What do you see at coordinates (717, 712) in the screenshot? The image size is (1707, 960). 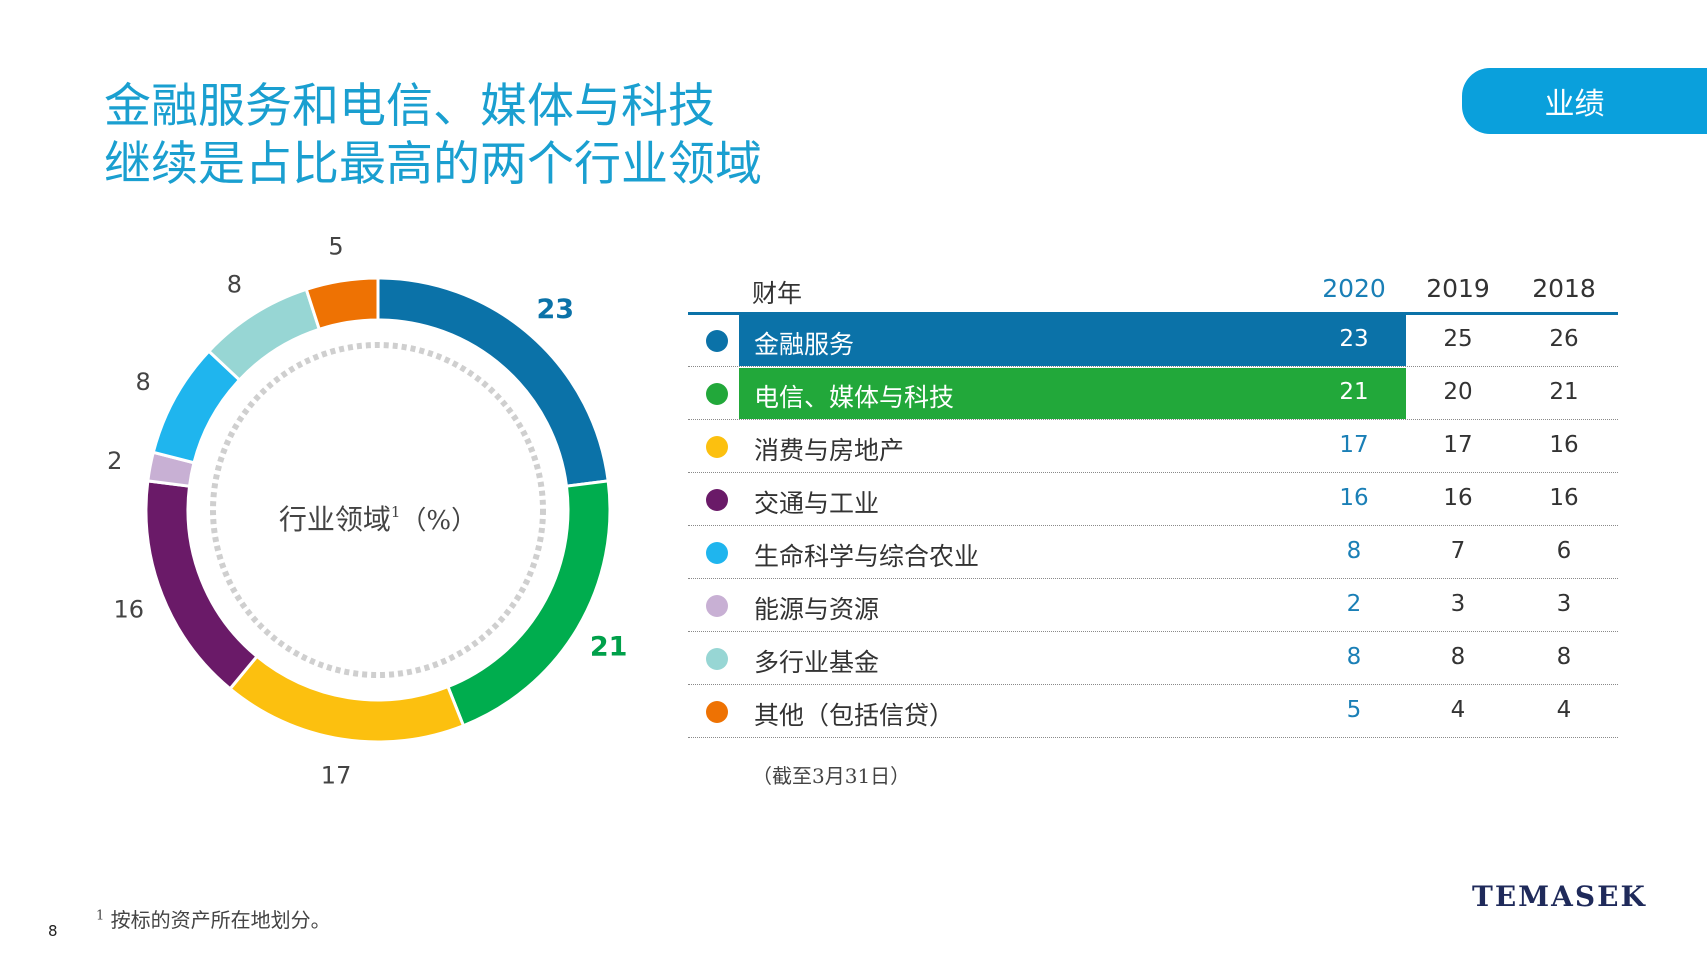 I see `legend-dot-others` at bounding box center [717, 712].